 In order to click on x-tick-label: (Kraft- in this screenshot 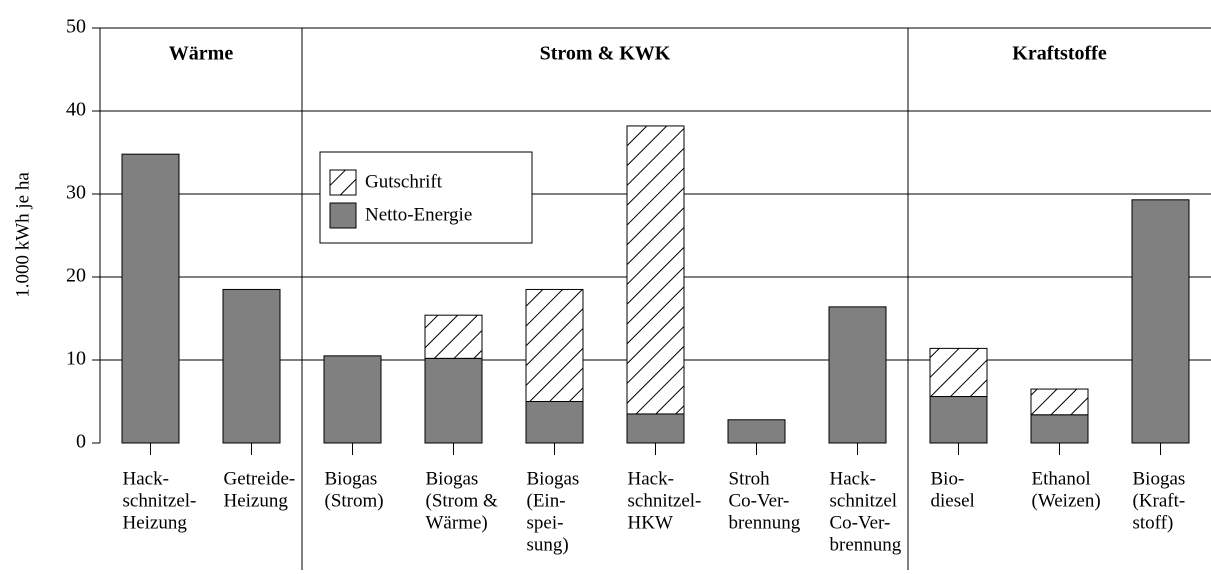, I will do `click(1159, 500)`.